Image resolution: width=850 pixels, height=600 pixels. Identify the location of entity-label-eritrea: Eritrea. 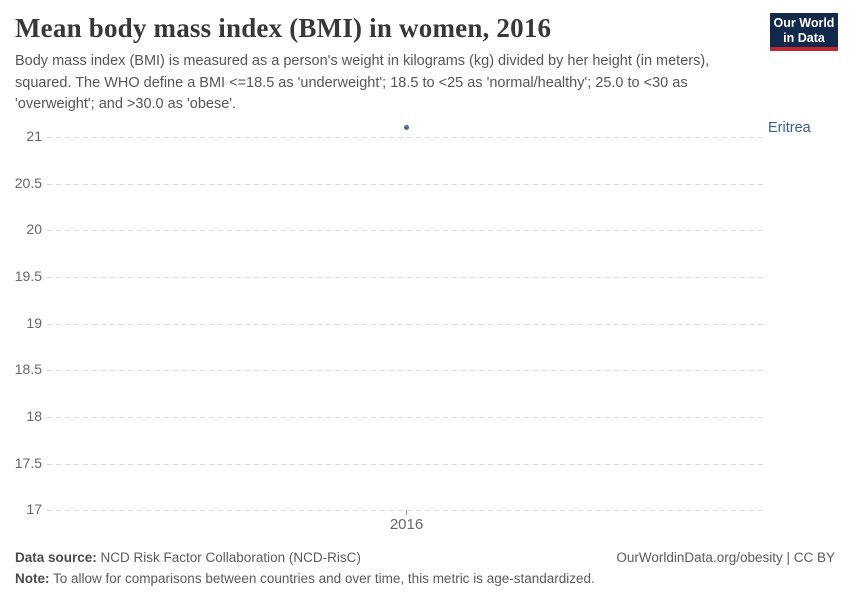
(789, 127).